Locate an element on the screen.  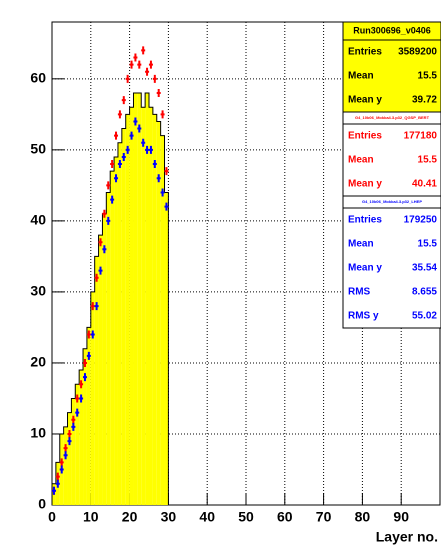
y-tick-label: 0 is located at coordinates (42, 504).